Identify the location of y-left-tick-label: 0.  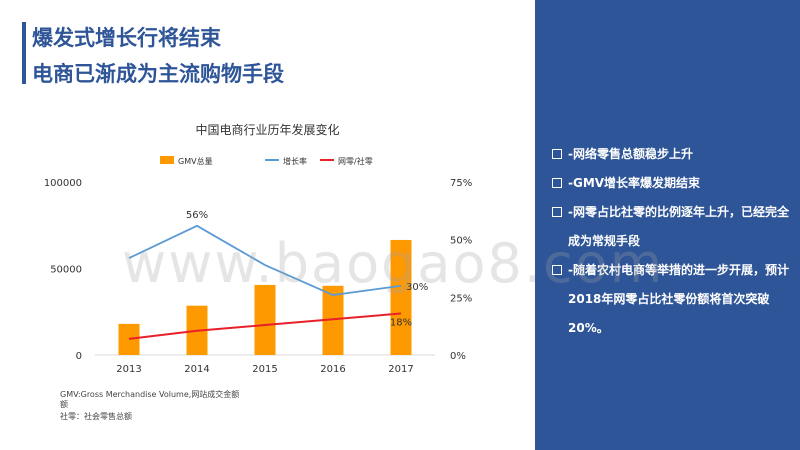
(79, 356).